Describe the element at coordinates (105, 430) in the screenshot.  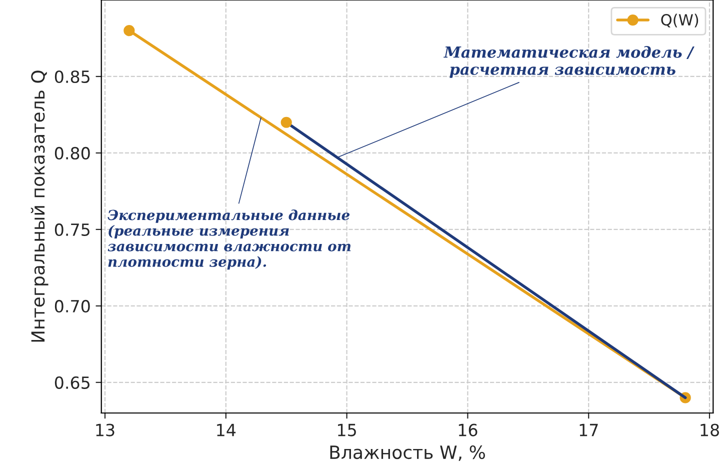
I see `x-tick-label: 13` at that location.